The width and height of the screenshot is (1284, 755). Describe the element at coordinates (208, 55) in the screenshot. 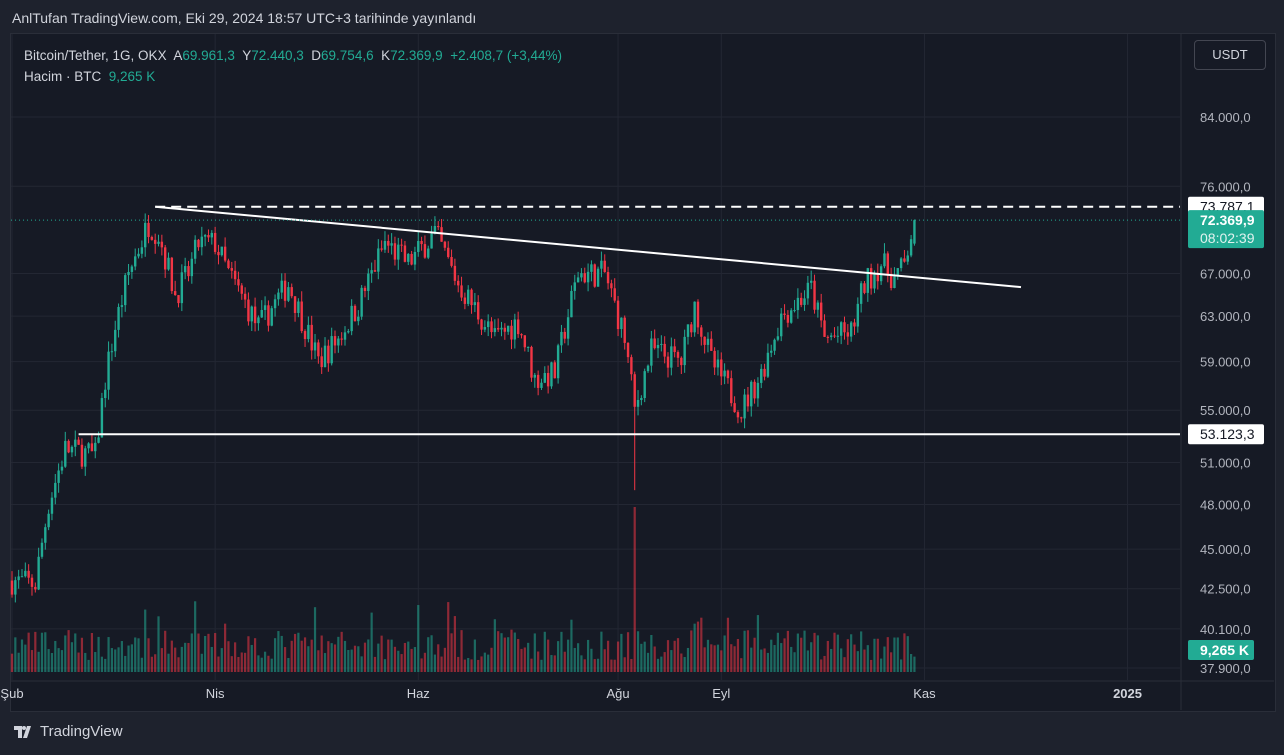

I see `open-value: 69.961,3` at that location.